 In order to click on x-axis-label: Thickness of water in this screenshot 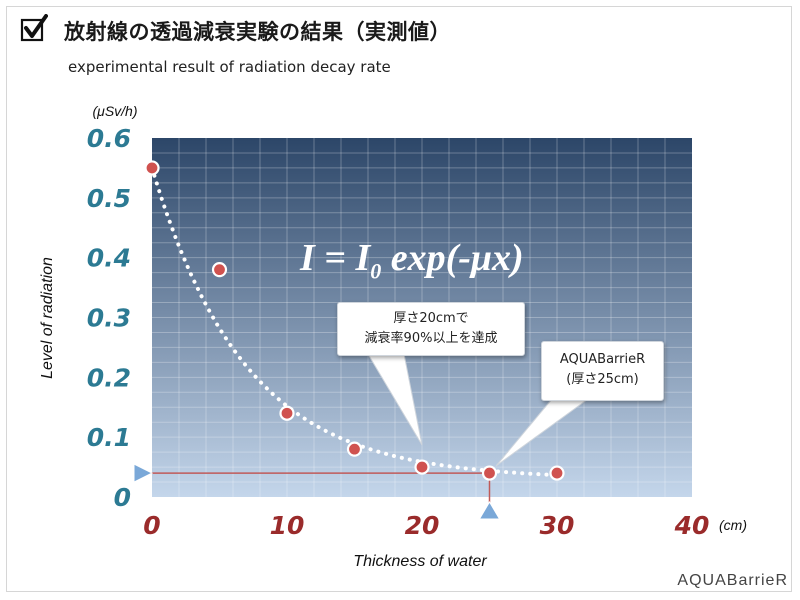, I will do `click(420, 561)`.